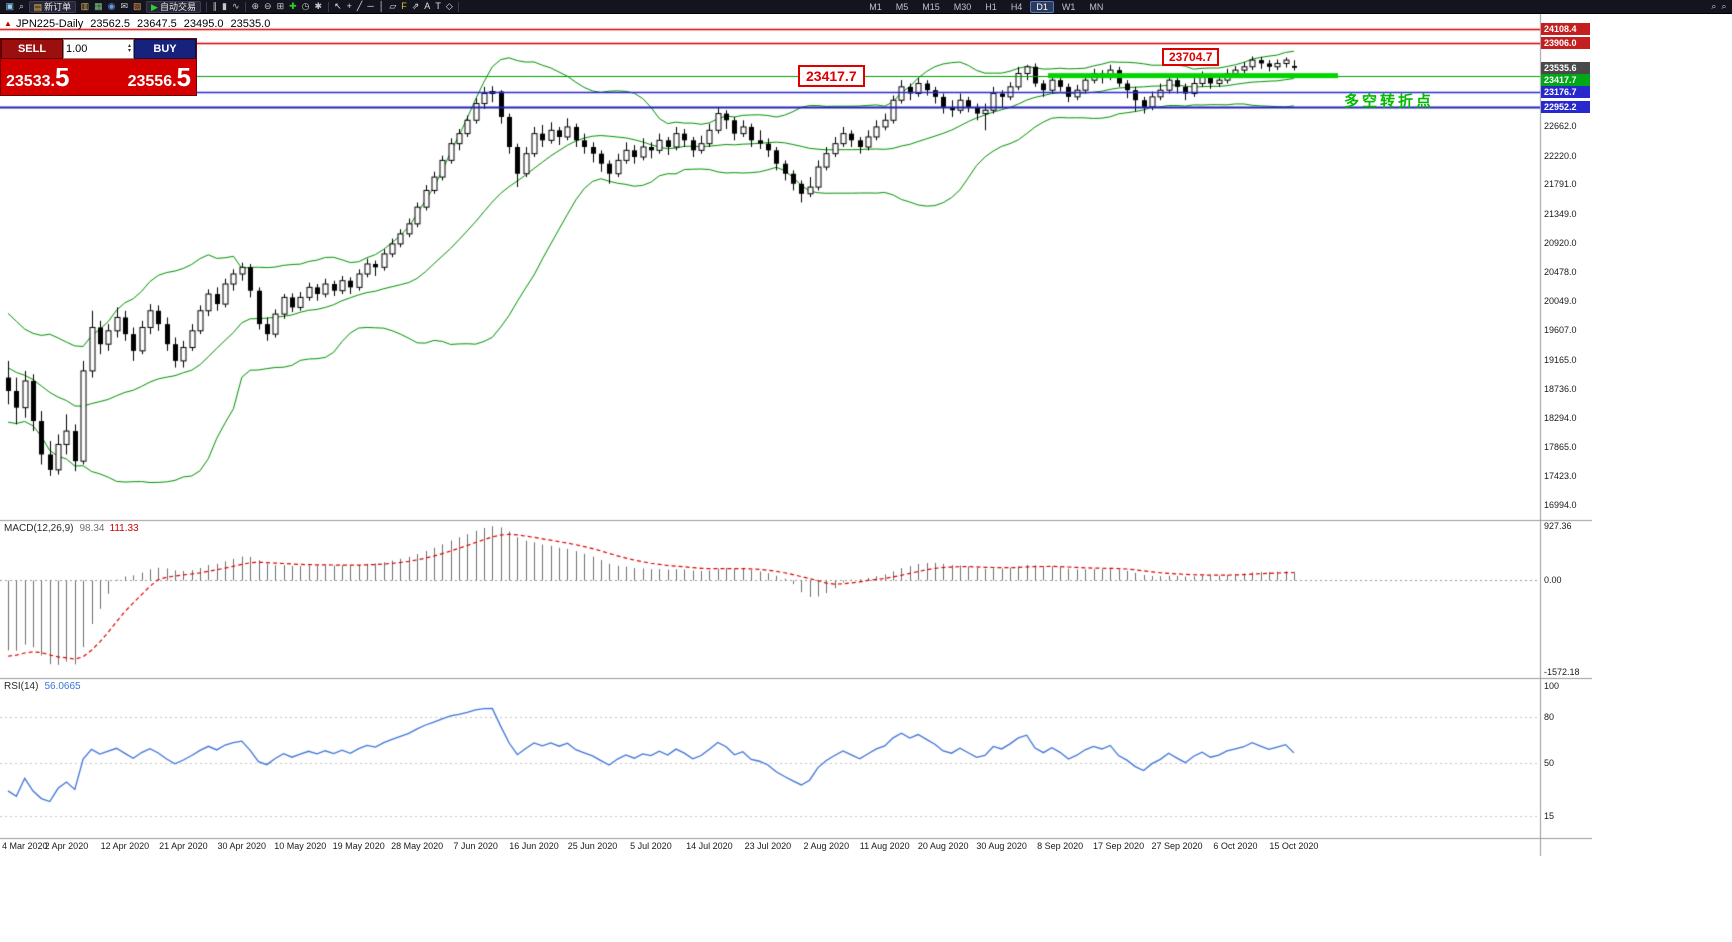 The image size is (1732, 942). What do you see at coordinates (177, 6) in the screenshot?
I see `auto-trading-button-label: 自动交易` at bounding box center [177, 6].